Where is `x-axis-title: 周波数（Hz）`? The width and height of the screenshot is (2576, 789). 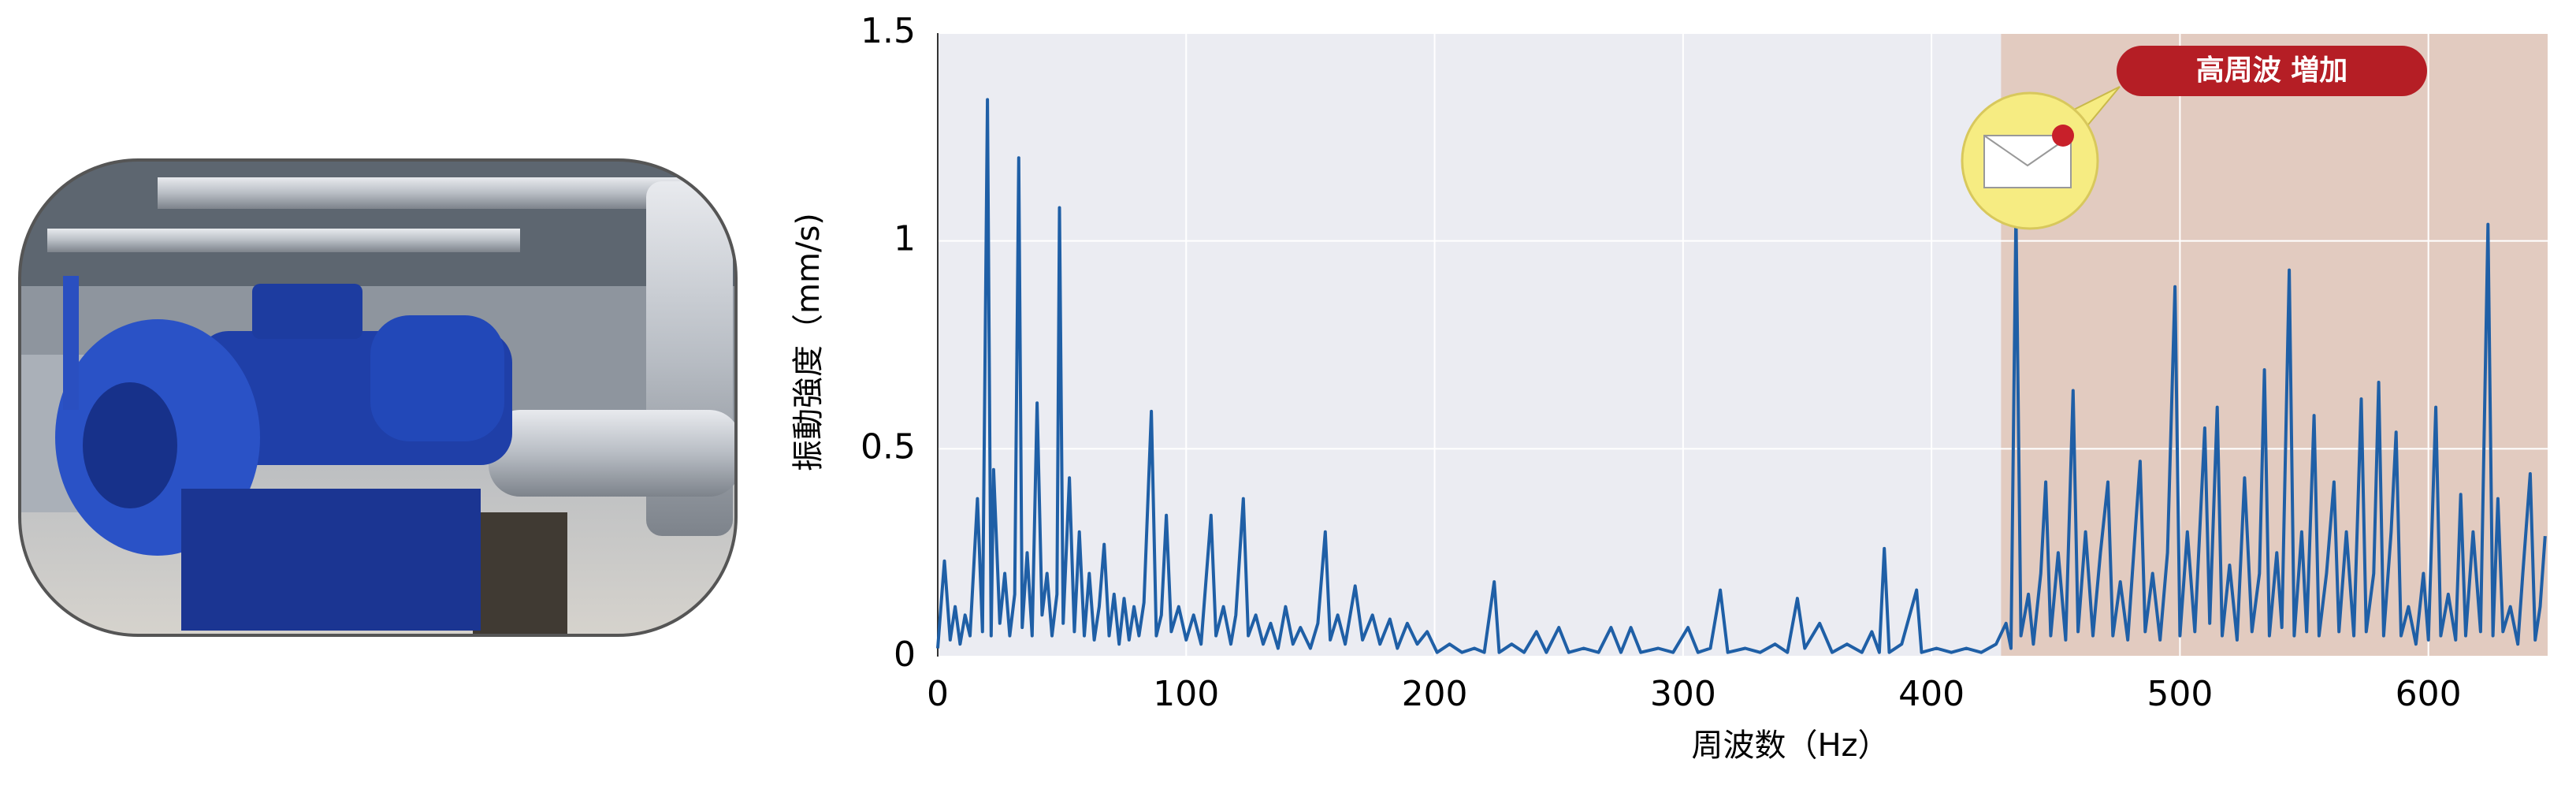
x-axis-title: 周波数（Hz） is located at coordinates (1790, 746).